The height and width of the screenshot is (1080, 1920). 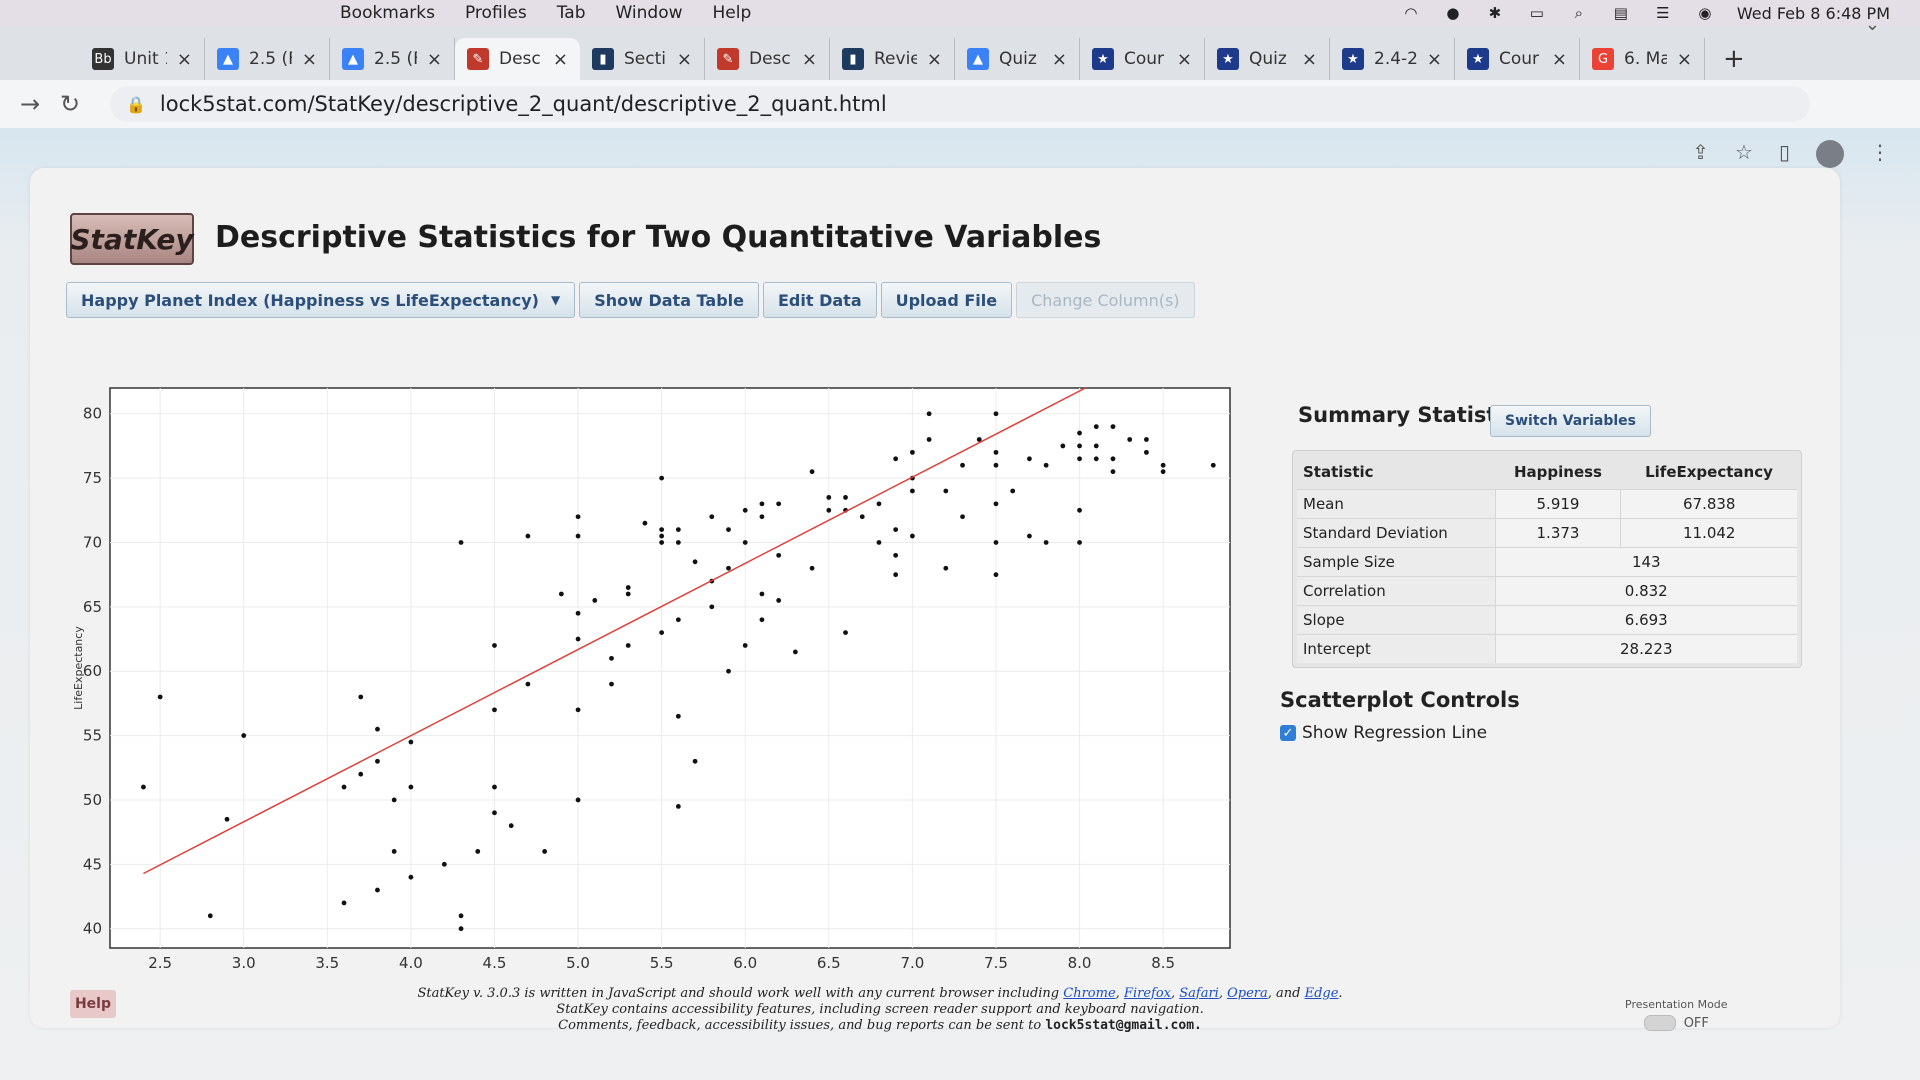 I want to click on lock-icon: 🔒, so click(x=136, y=104).